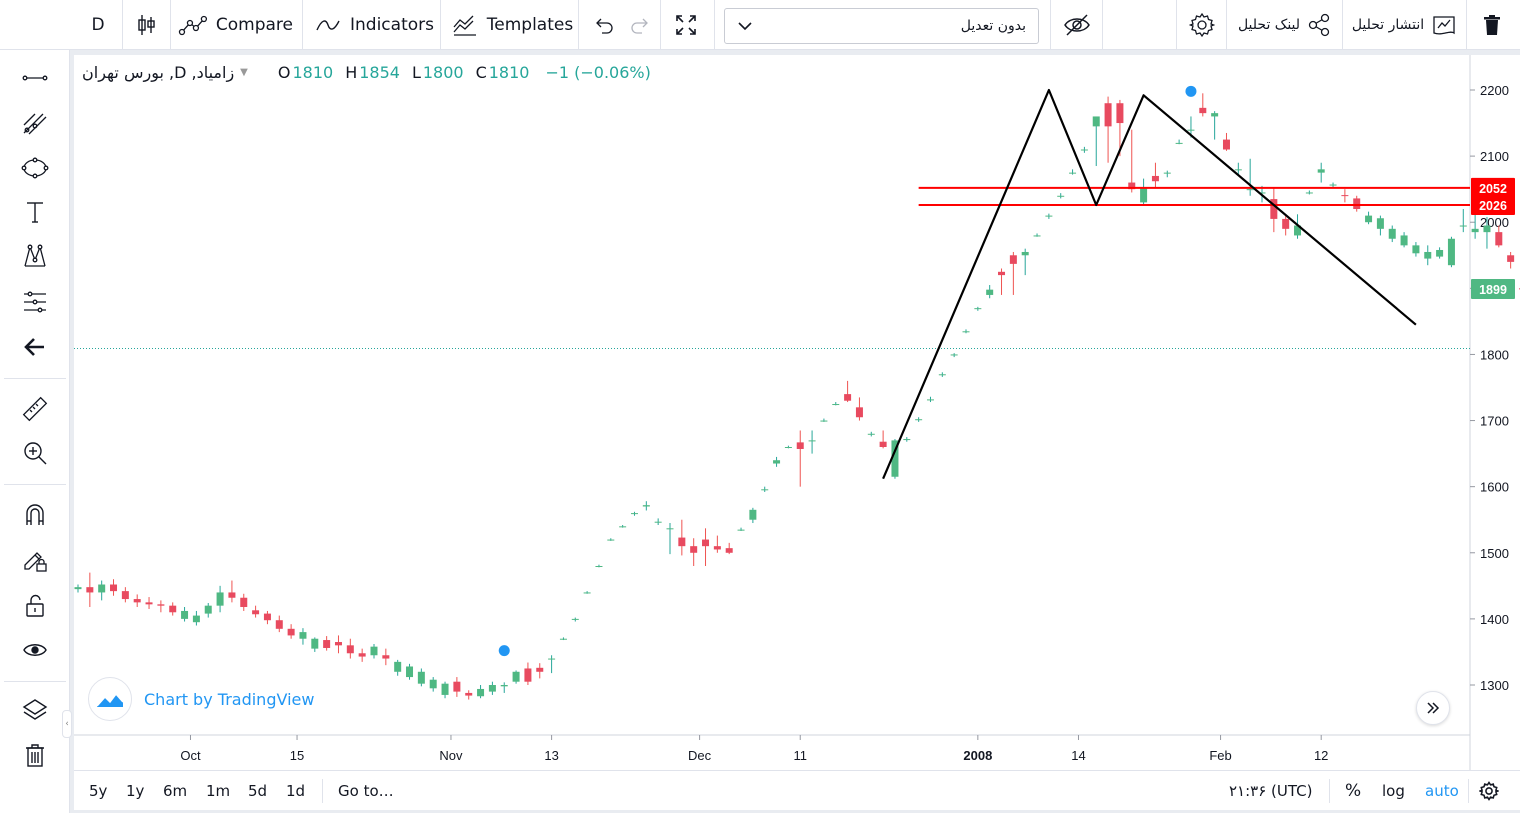  Describe the element at coordinates (135, 791) in the screenshot. I see `range-1y-button: 1y` at that location.